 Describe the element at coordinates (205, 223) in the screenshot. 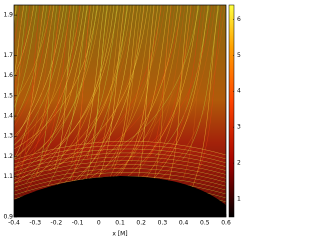

I see `x-tick-label: 0.5` at that location.